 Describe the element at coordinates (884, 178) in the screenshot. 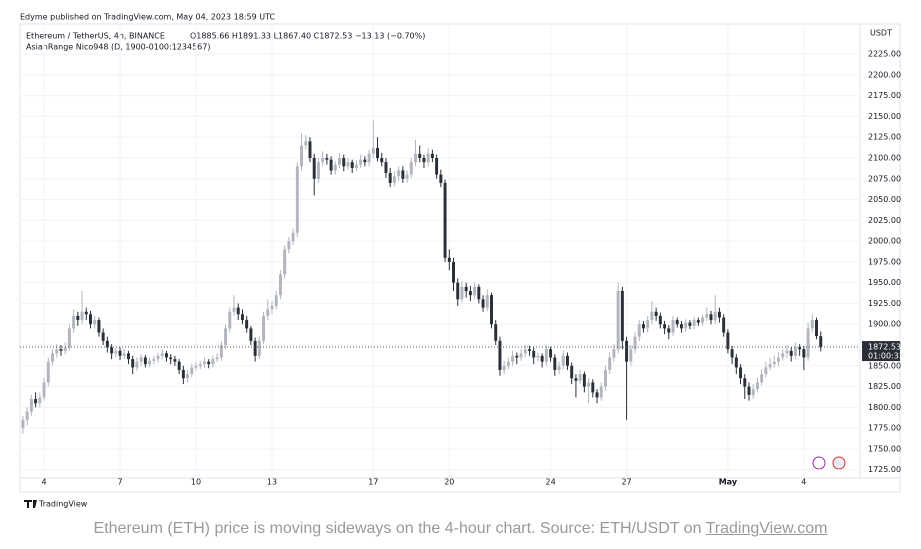

I see `y-tick-label: 2075.00` at that location.